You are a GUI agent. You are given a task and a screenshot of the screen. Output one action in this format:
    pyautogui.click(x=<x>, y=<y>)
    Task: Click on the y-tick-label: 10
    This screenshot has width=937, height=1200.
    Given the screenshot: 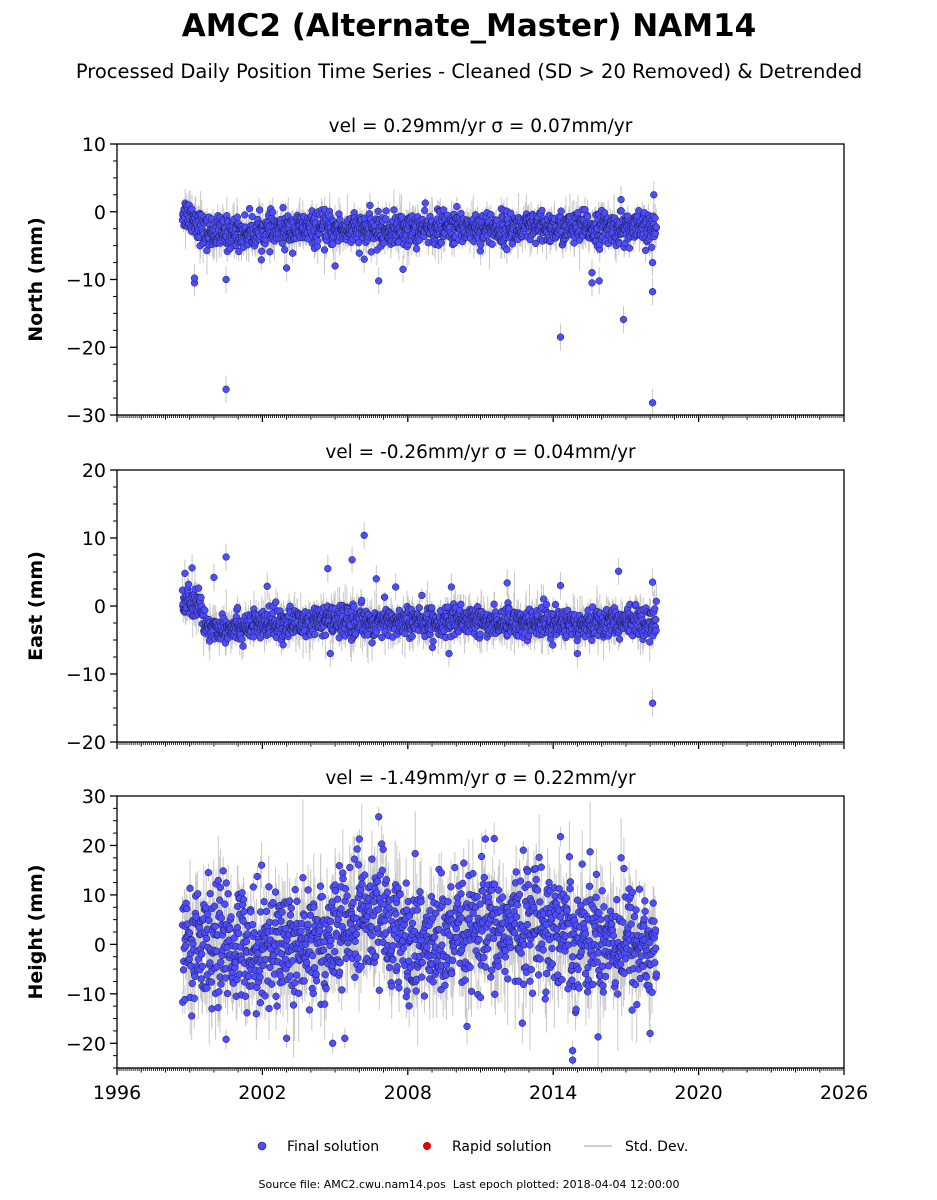 What is the action you would take?
    pyautogui.click(x=94, y=145)
    